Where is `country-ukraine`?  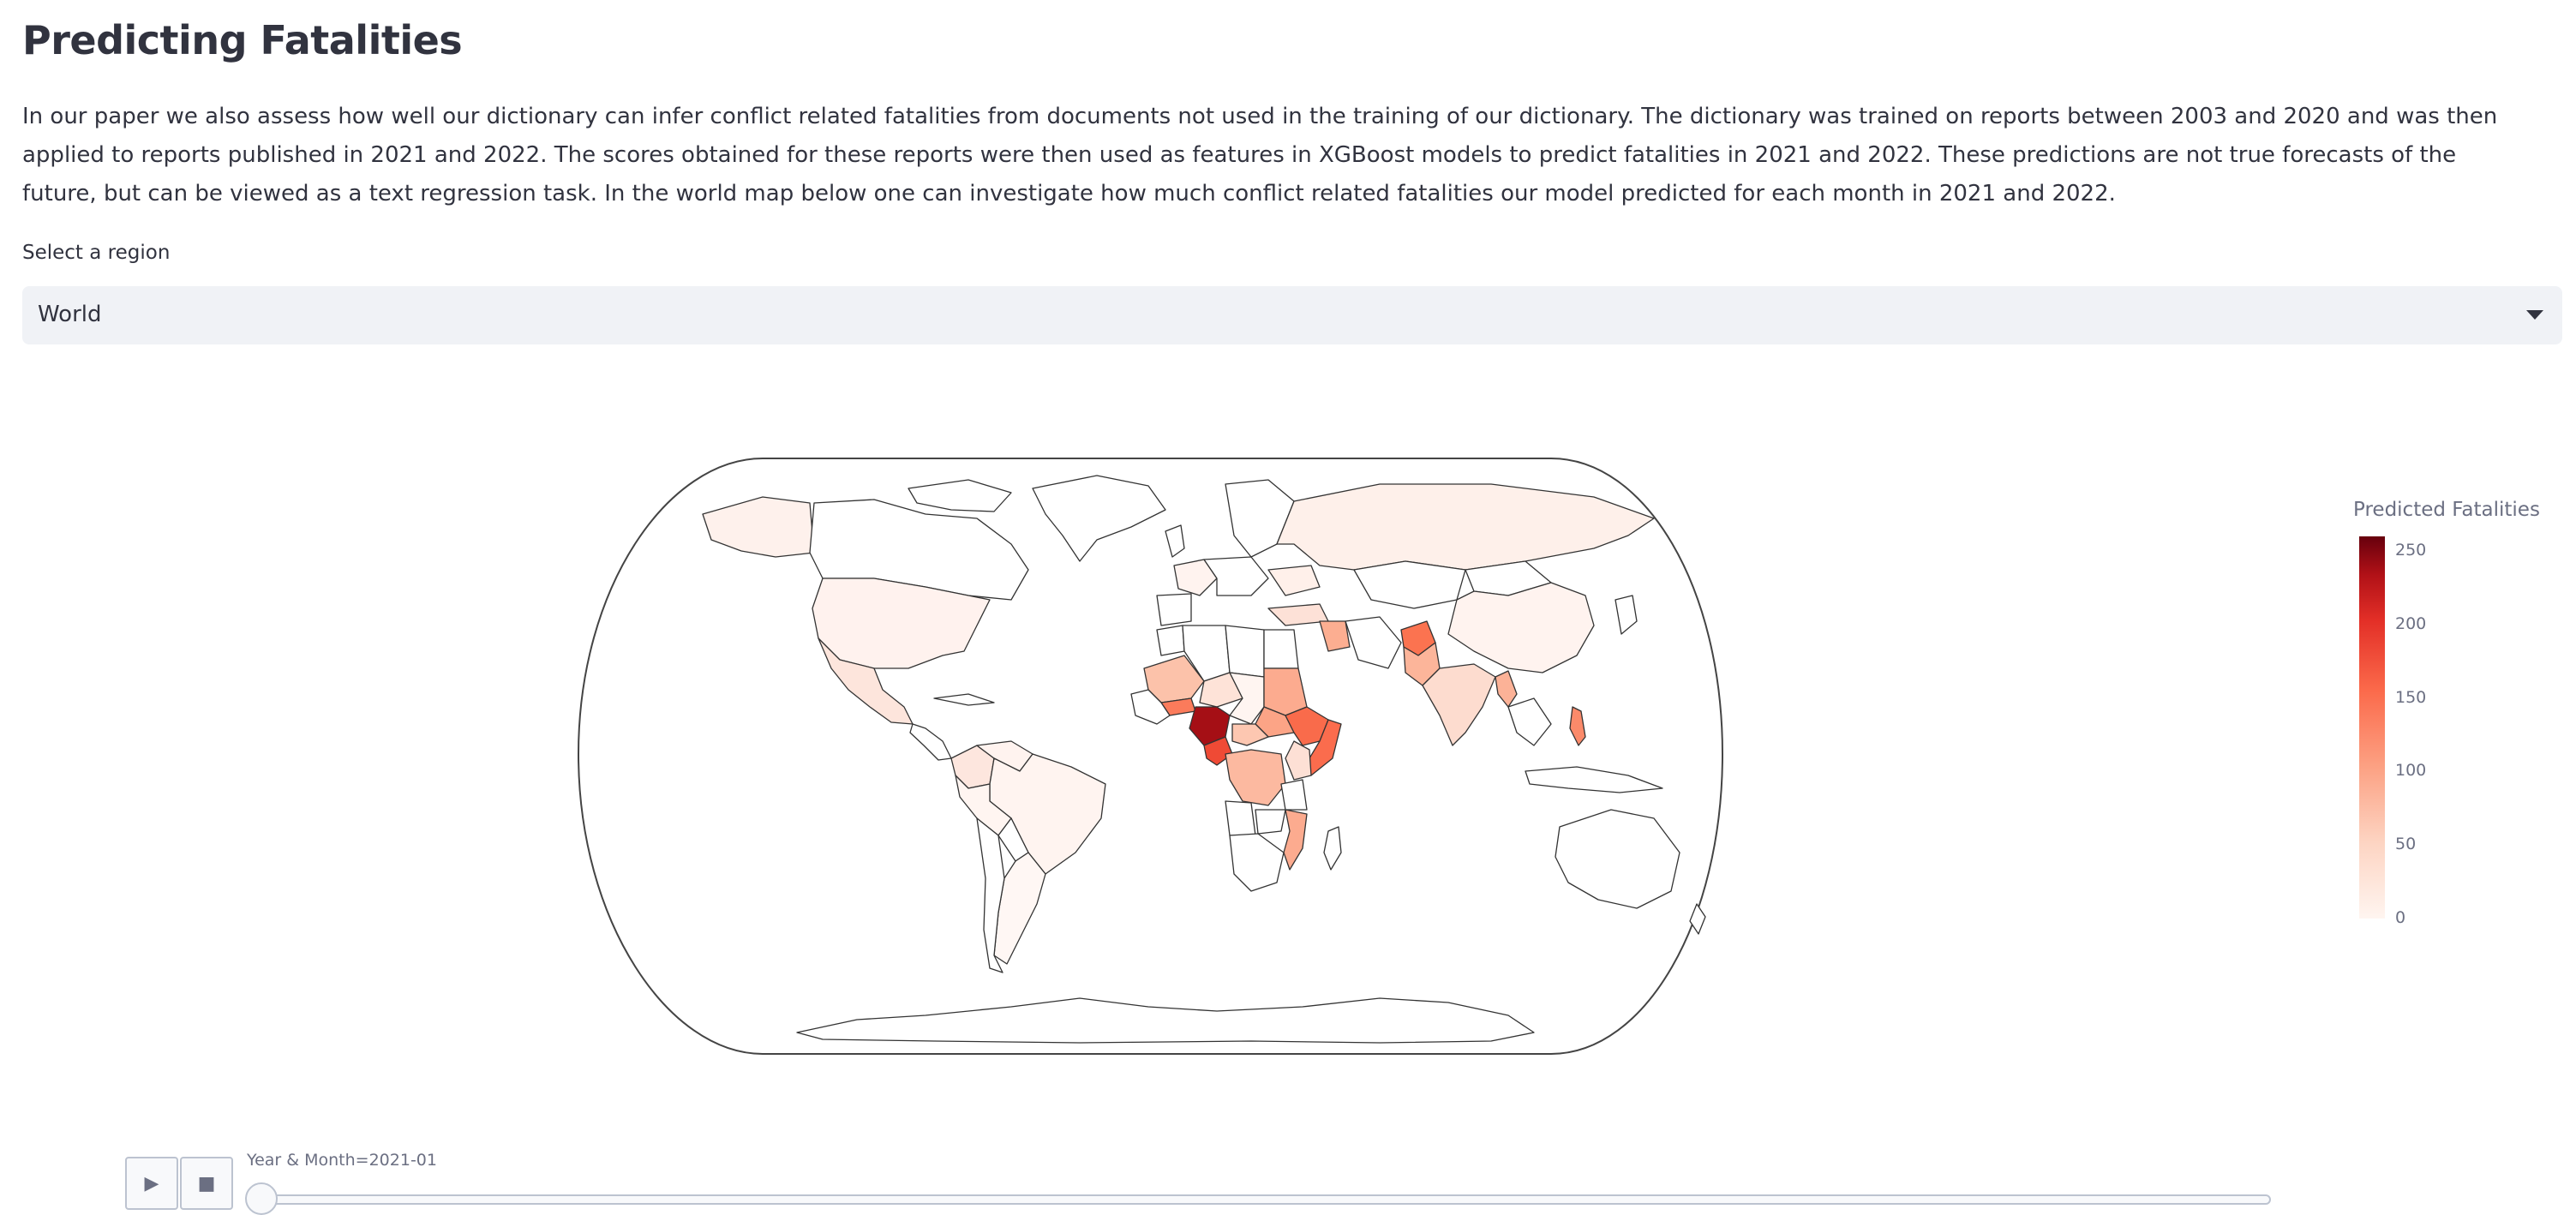 country-ukraine is located at coordinates (1294, 580).